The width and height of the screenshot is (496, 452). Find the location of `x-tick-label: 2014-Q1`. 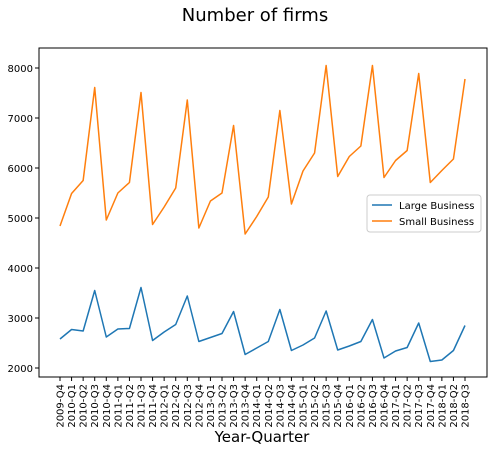

x-tick-label: 2014-Q1 is located at coordinates (257, 406).